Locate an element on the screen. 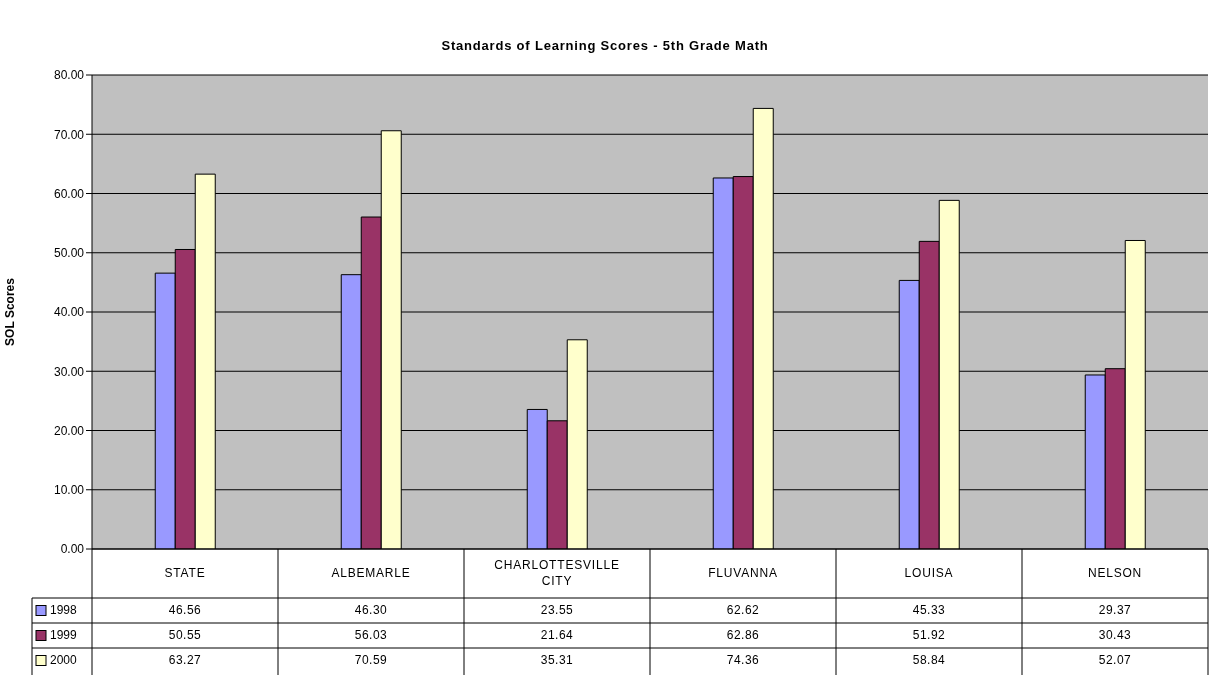  x-tick-label: STATE is located at coordinates (185, 572).